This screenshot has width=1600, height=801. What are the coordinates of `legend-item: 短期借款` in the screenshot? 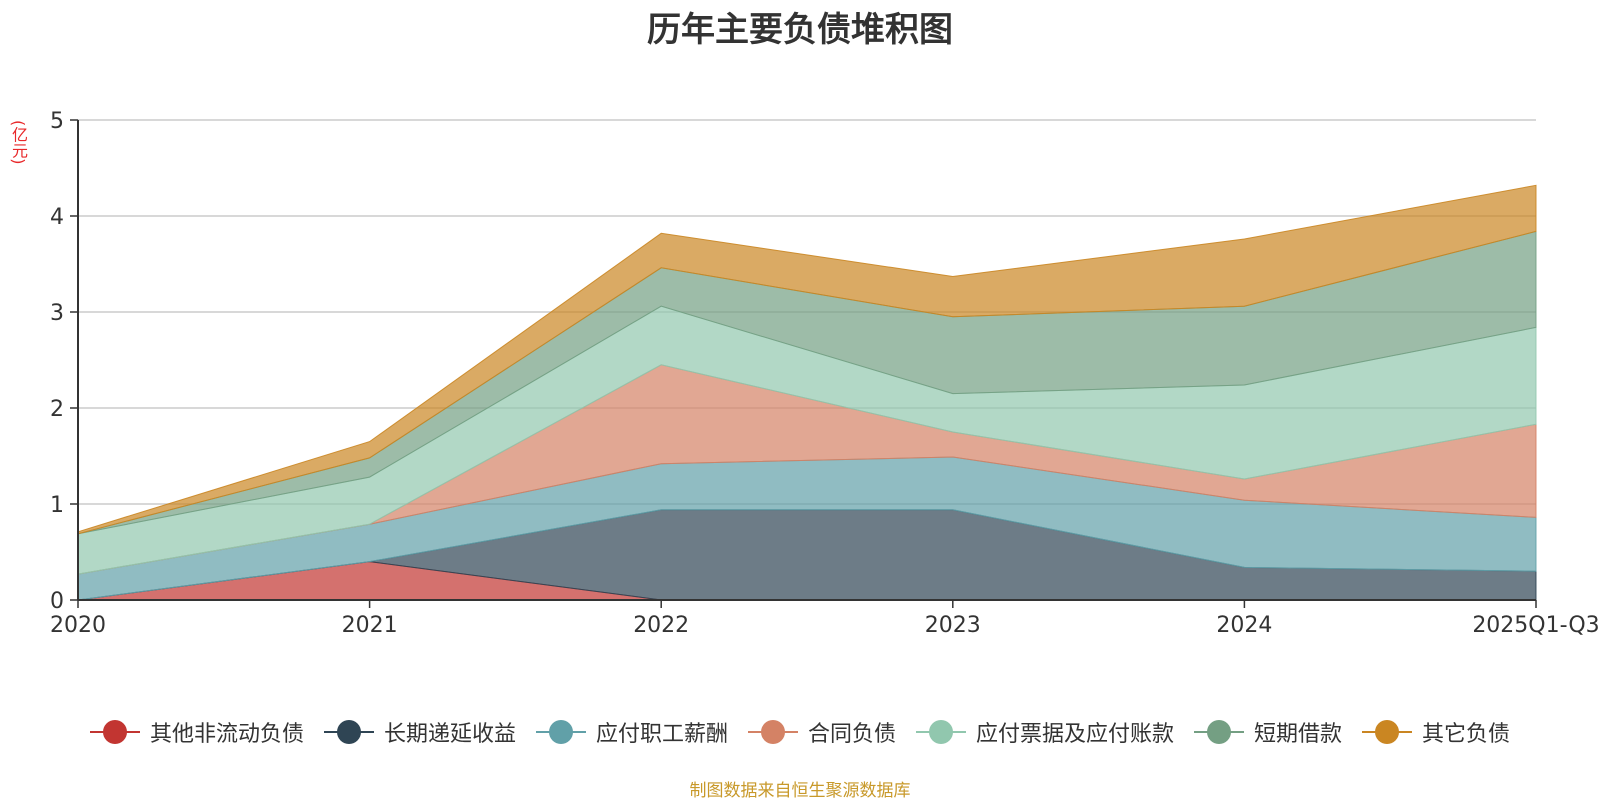 It's located at (1268, 732).